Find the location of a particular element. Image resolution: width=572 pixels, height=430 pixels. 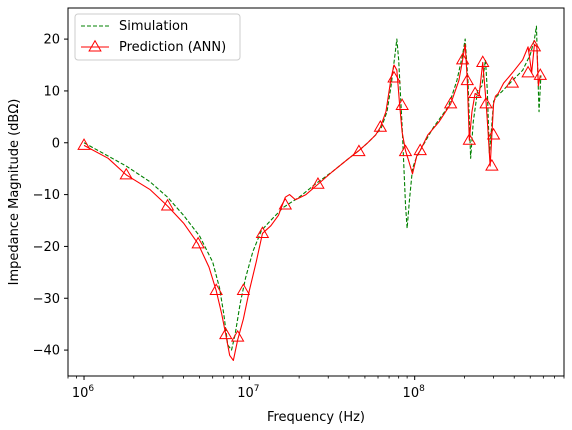

y-tick-label: 20 is located at coordinates (51, 40).